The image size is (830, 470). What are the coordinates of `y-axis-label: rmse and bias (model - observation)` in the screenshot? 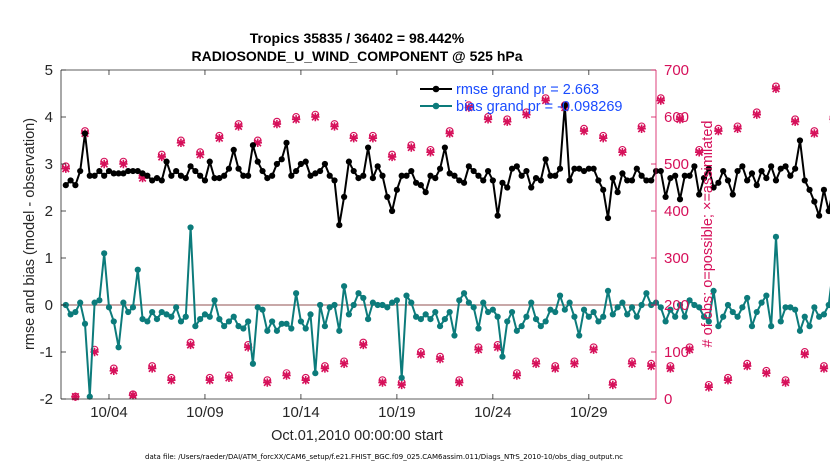 It's located at (30, 234).